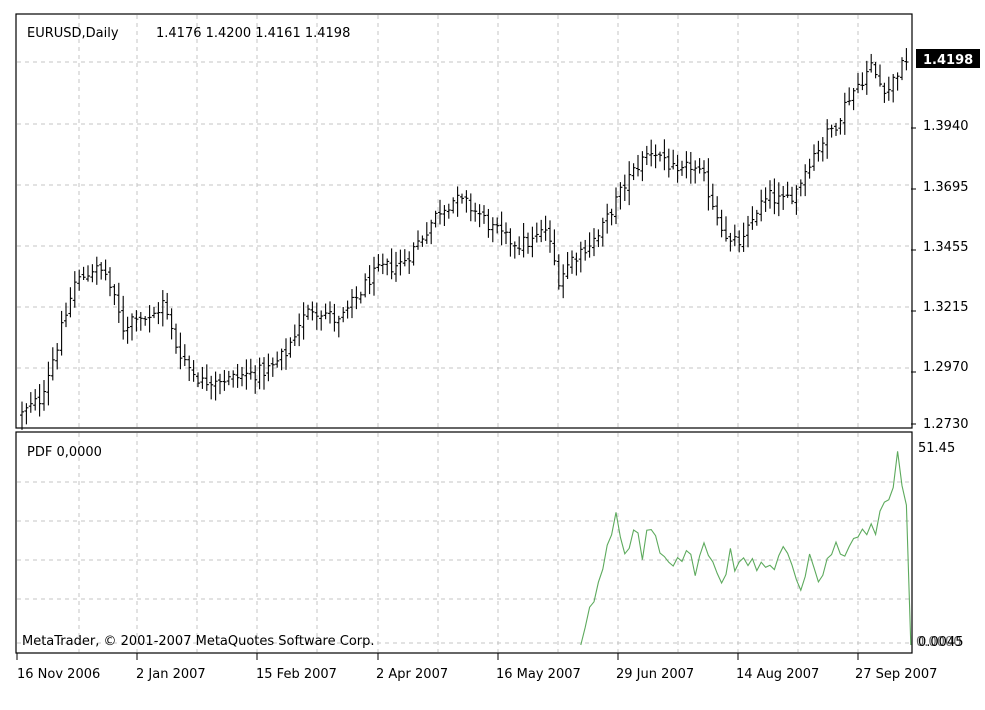 This screenshot has height=710, width=985. I want to click on y-tick-label: 1.3215, so click(946, 307).